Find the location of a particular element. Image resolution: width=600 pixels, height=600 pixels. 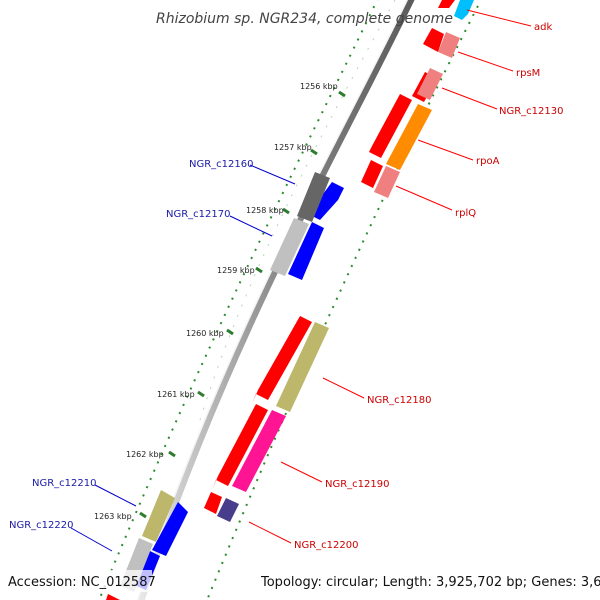

gene-rplQ-feature is located at coordinates (387, 182).